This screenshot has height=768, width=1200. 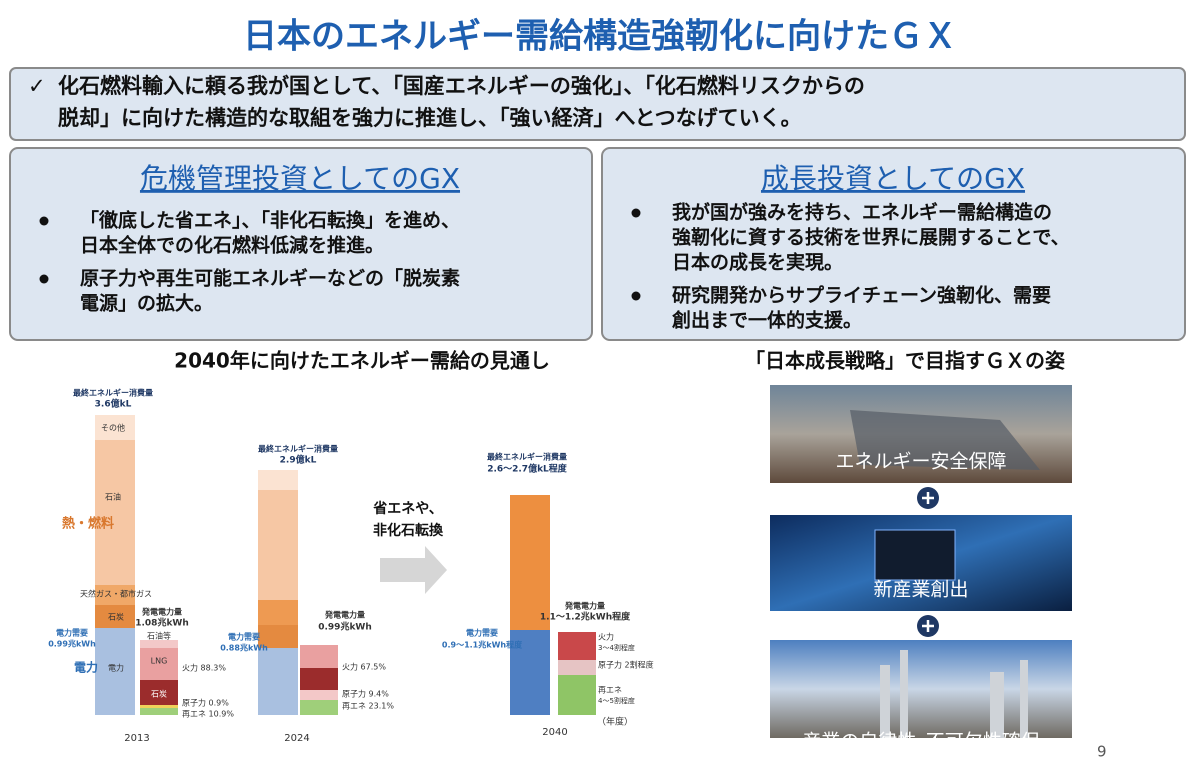 I want to click on summary-line: 脱却」に向けた構造的な取組を強力に推進し、「強い経済」へとつなげていく。, so click(x=430, y=118).